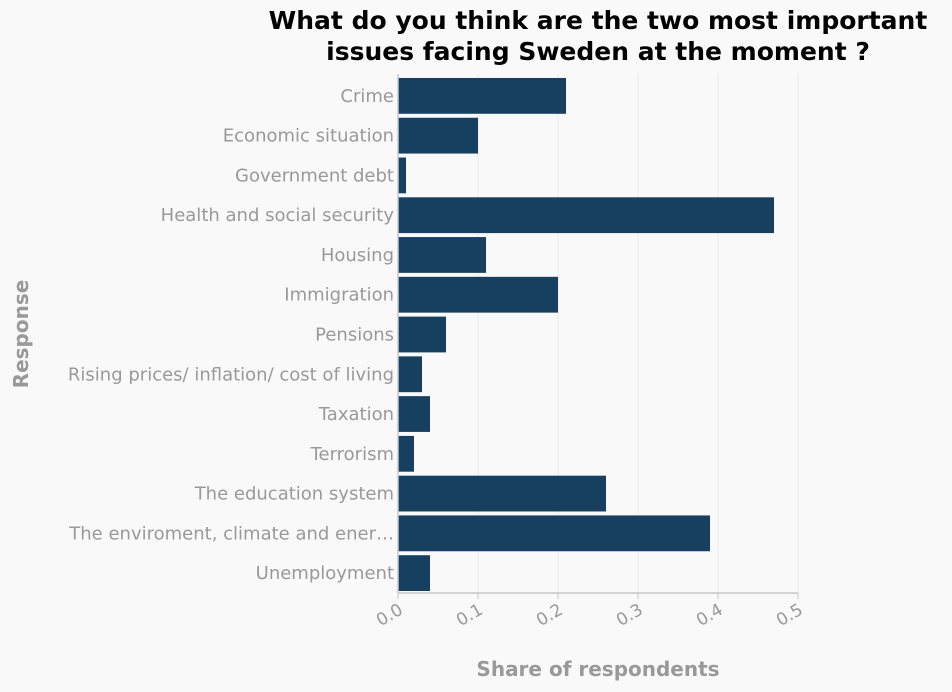  Describe the element at coordinates (21, 334) in the screenshot. I see `y-axis-title: Response` at that location.